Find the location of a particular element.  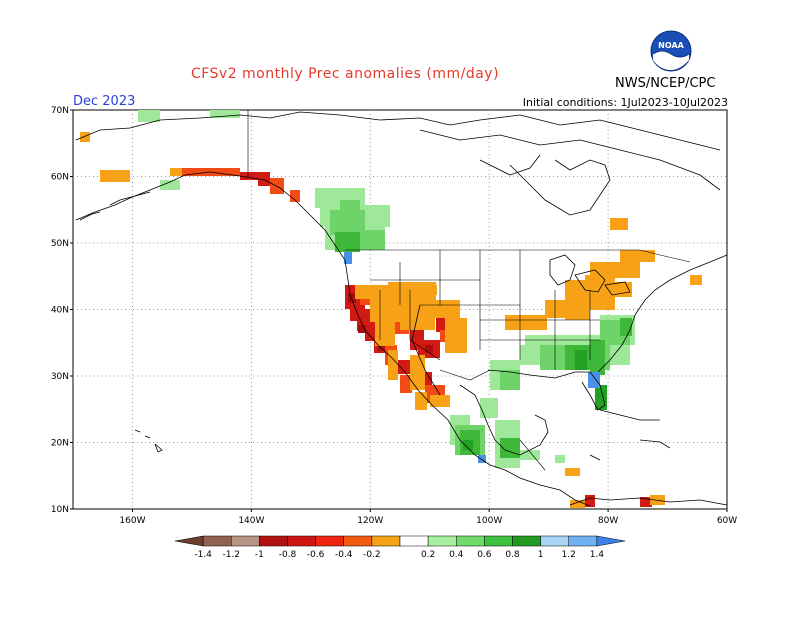

longitude-label: 60W is located at coordinates (727, 521).